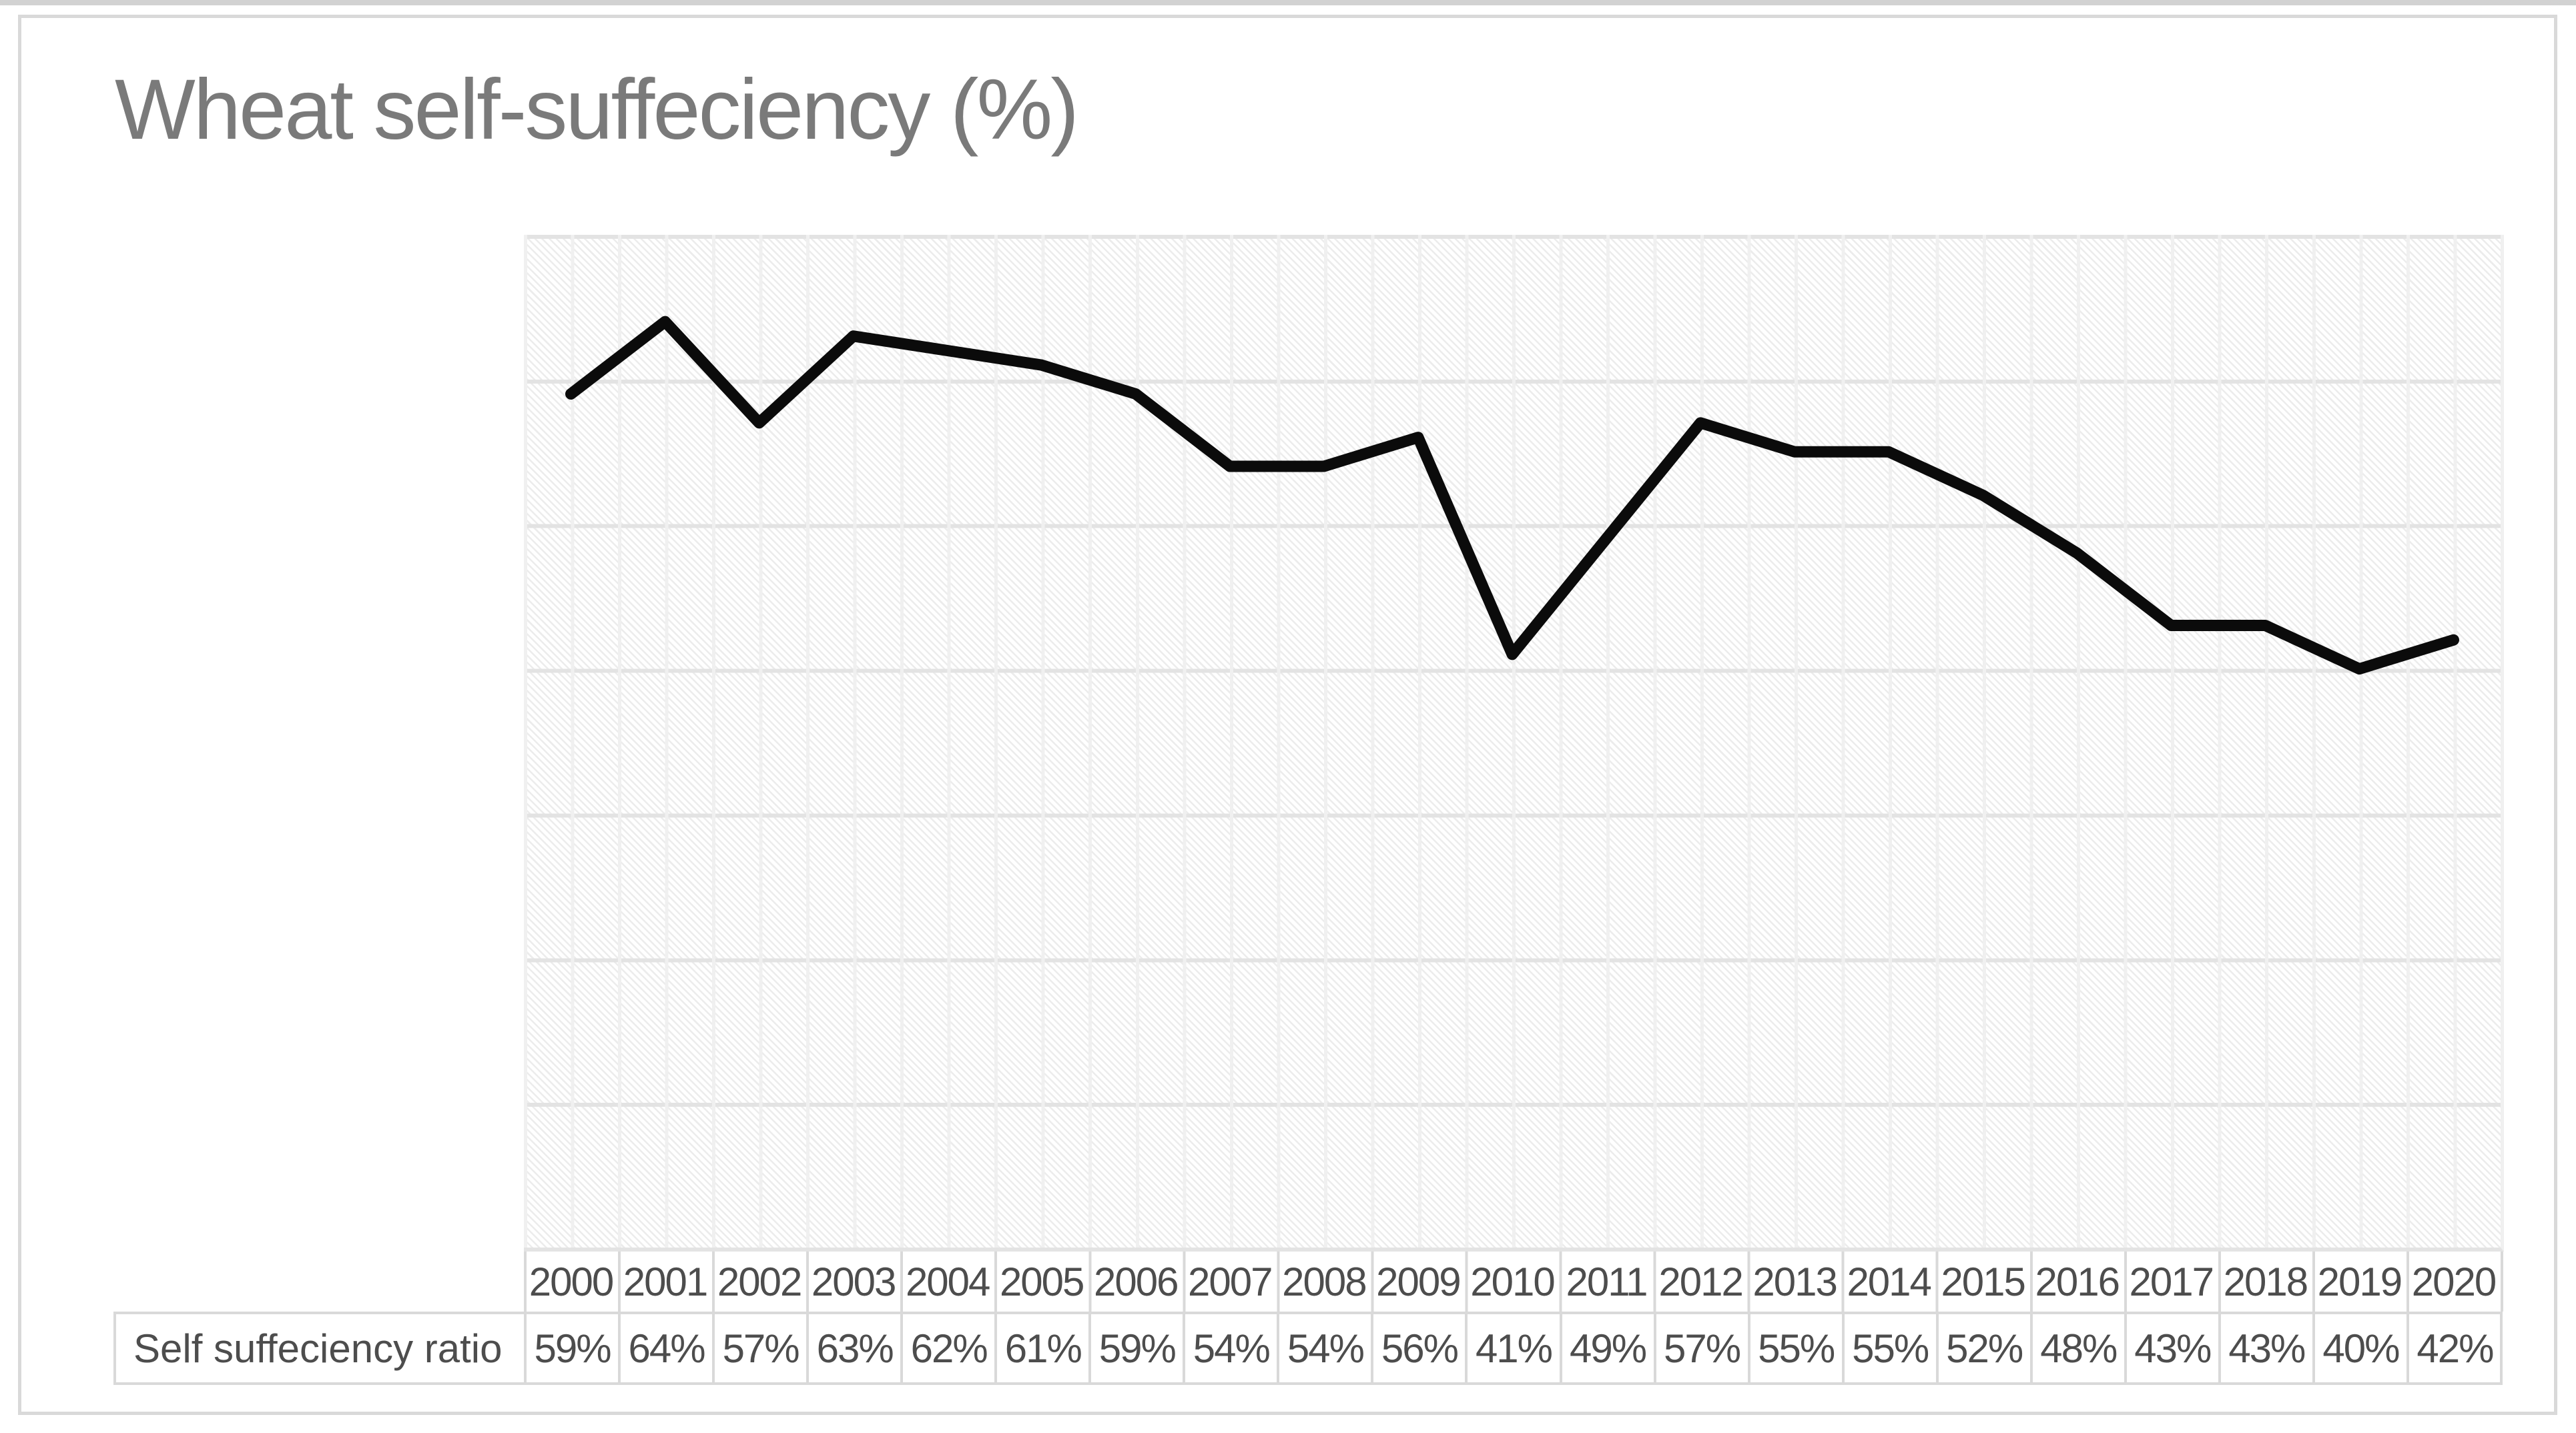 The width and height of the screenshot is (2576, 1433). Describe the element at coordinates (759, 1282) in the screenshot. I see `x-axis-label-2002: 2002` at that location.